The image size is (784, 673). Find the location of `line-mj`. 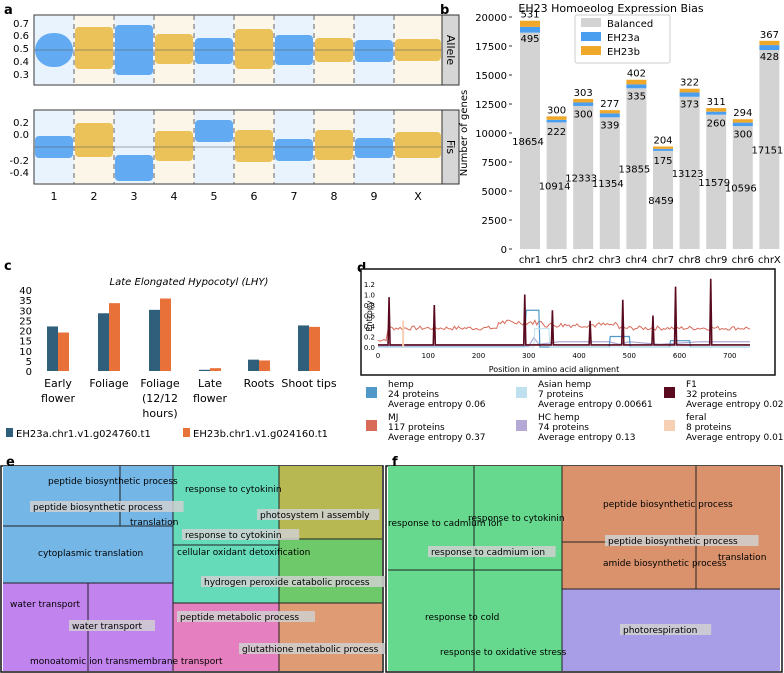

line-mj is located at coordinates (564, 330).